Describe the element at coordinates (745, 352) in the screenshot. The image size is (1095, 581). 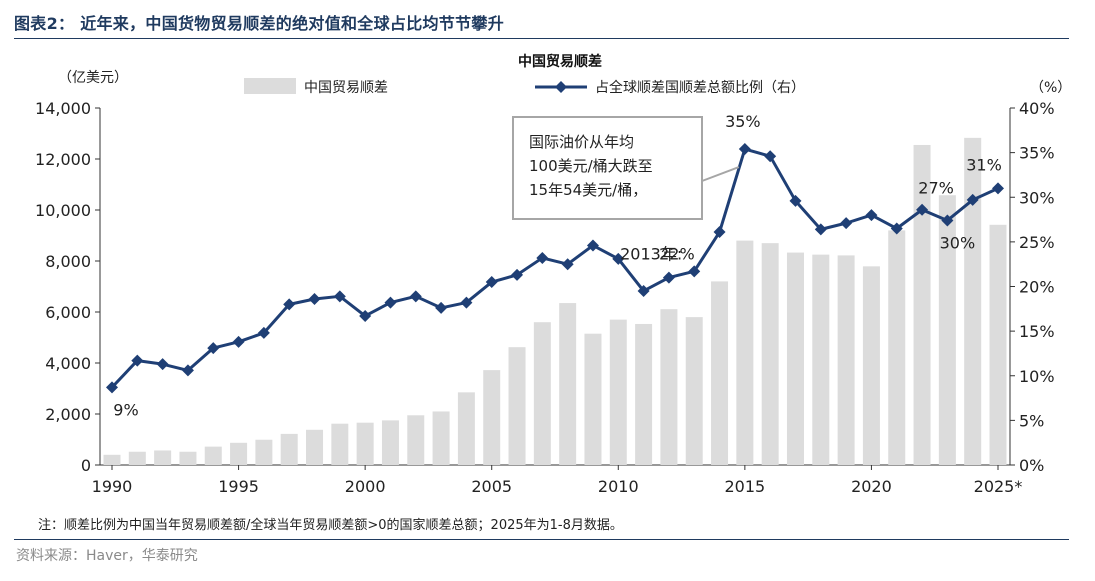
I see `bar-2015` at that location.